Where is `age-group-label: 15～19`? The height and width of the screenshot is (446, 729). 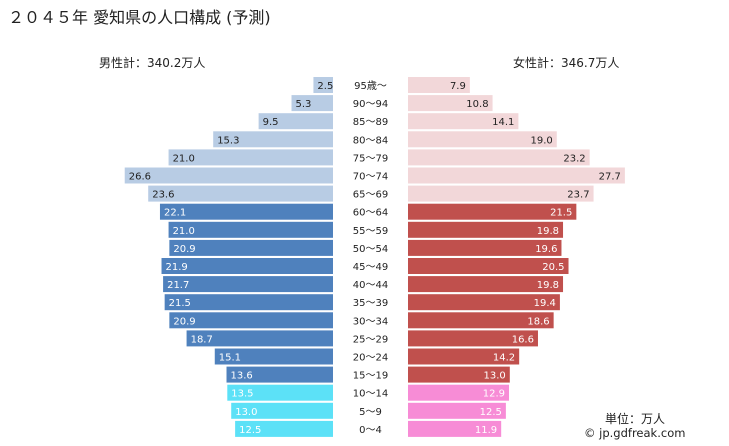 age-group-label: 15～19 is located at coordinates (370, 376).